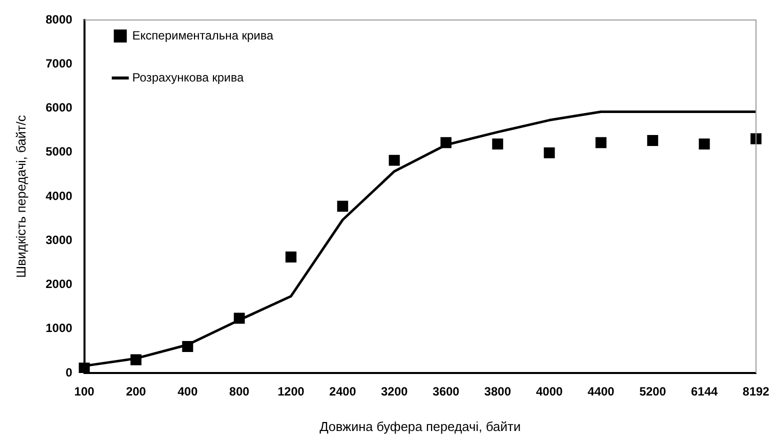 The height and width of the screenshot is (447, 780). What do you see at coordinates (69, 372) in the screenshot?
I see `y-tick-label: 0` at bounding box center [69, 372].